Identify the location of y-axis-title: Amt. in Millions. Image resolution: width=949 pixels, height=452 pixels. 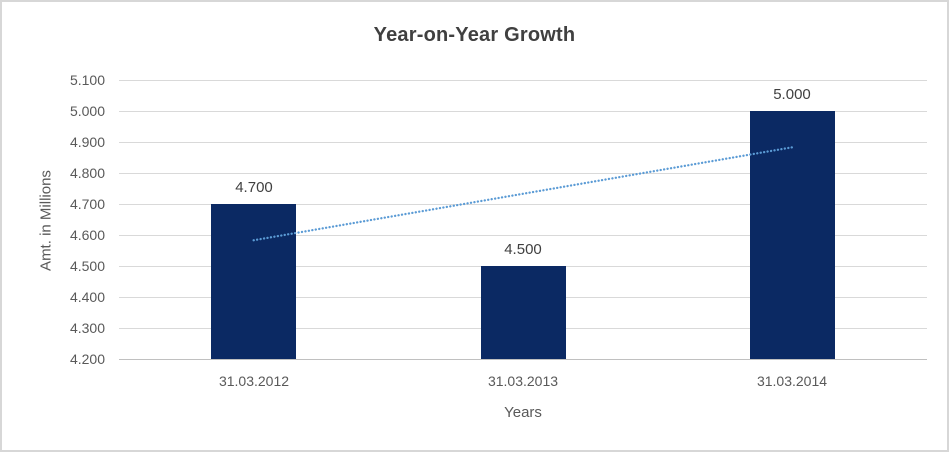
(46, 220).